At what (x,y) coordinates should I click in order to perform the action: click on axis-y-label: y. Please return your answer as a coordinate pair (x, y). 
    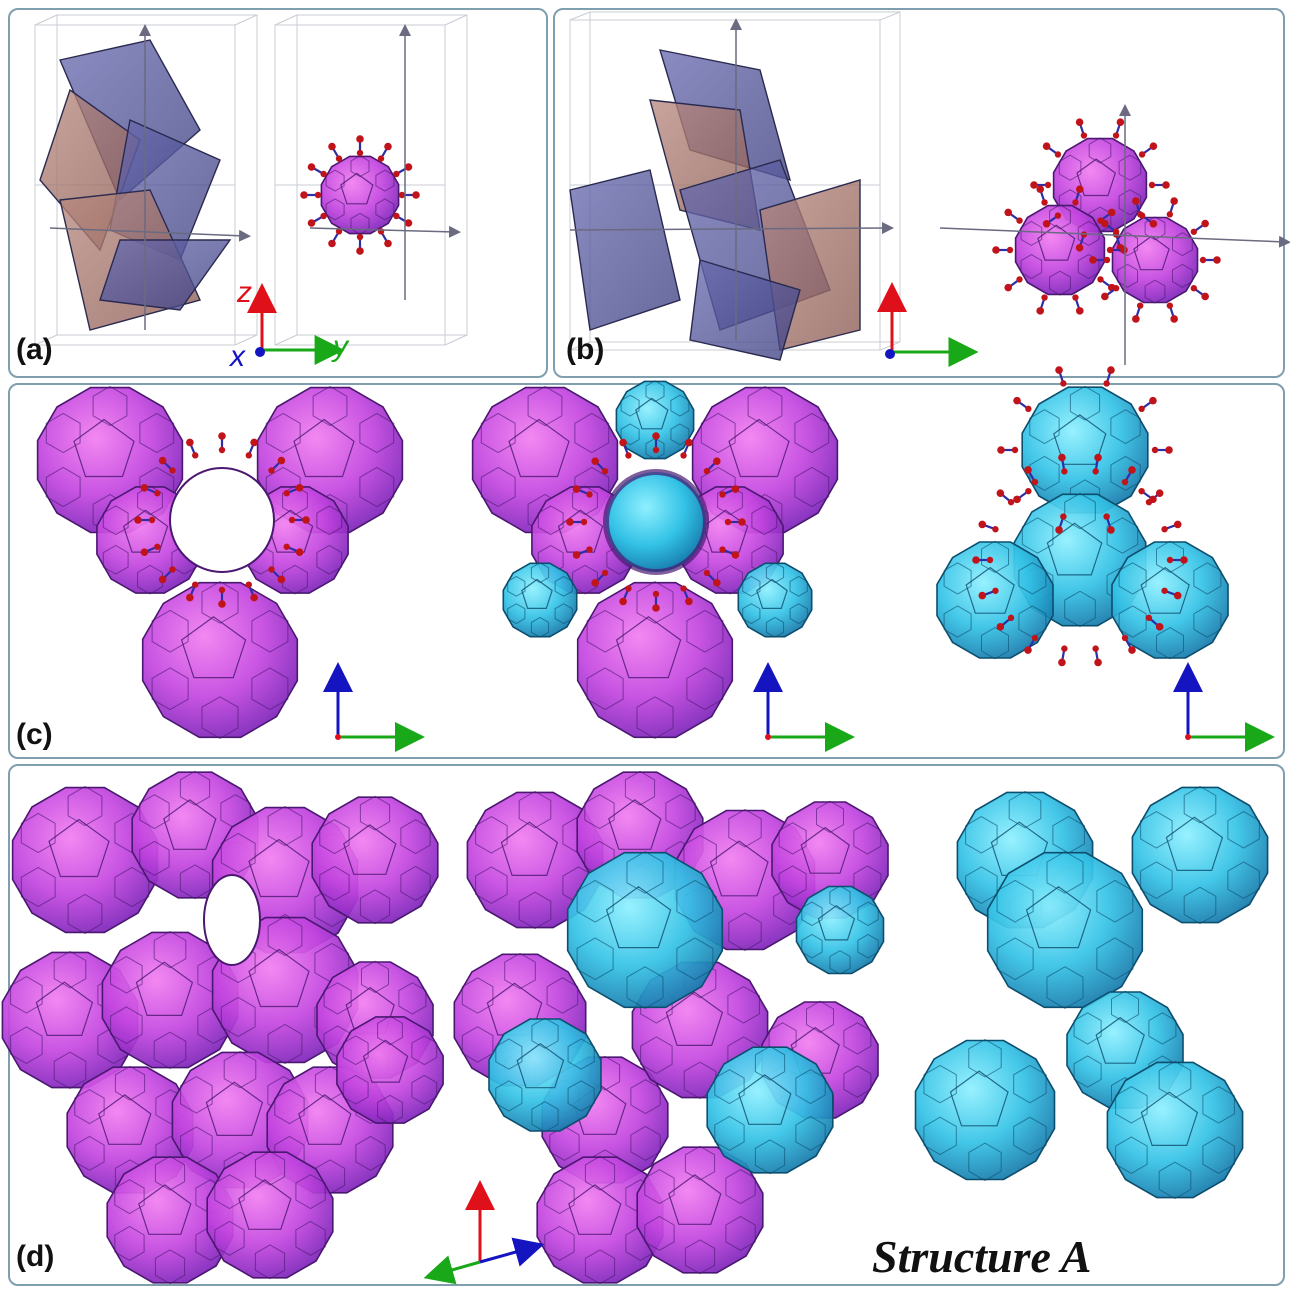
    Looking at the image, I should click on (340, 346).